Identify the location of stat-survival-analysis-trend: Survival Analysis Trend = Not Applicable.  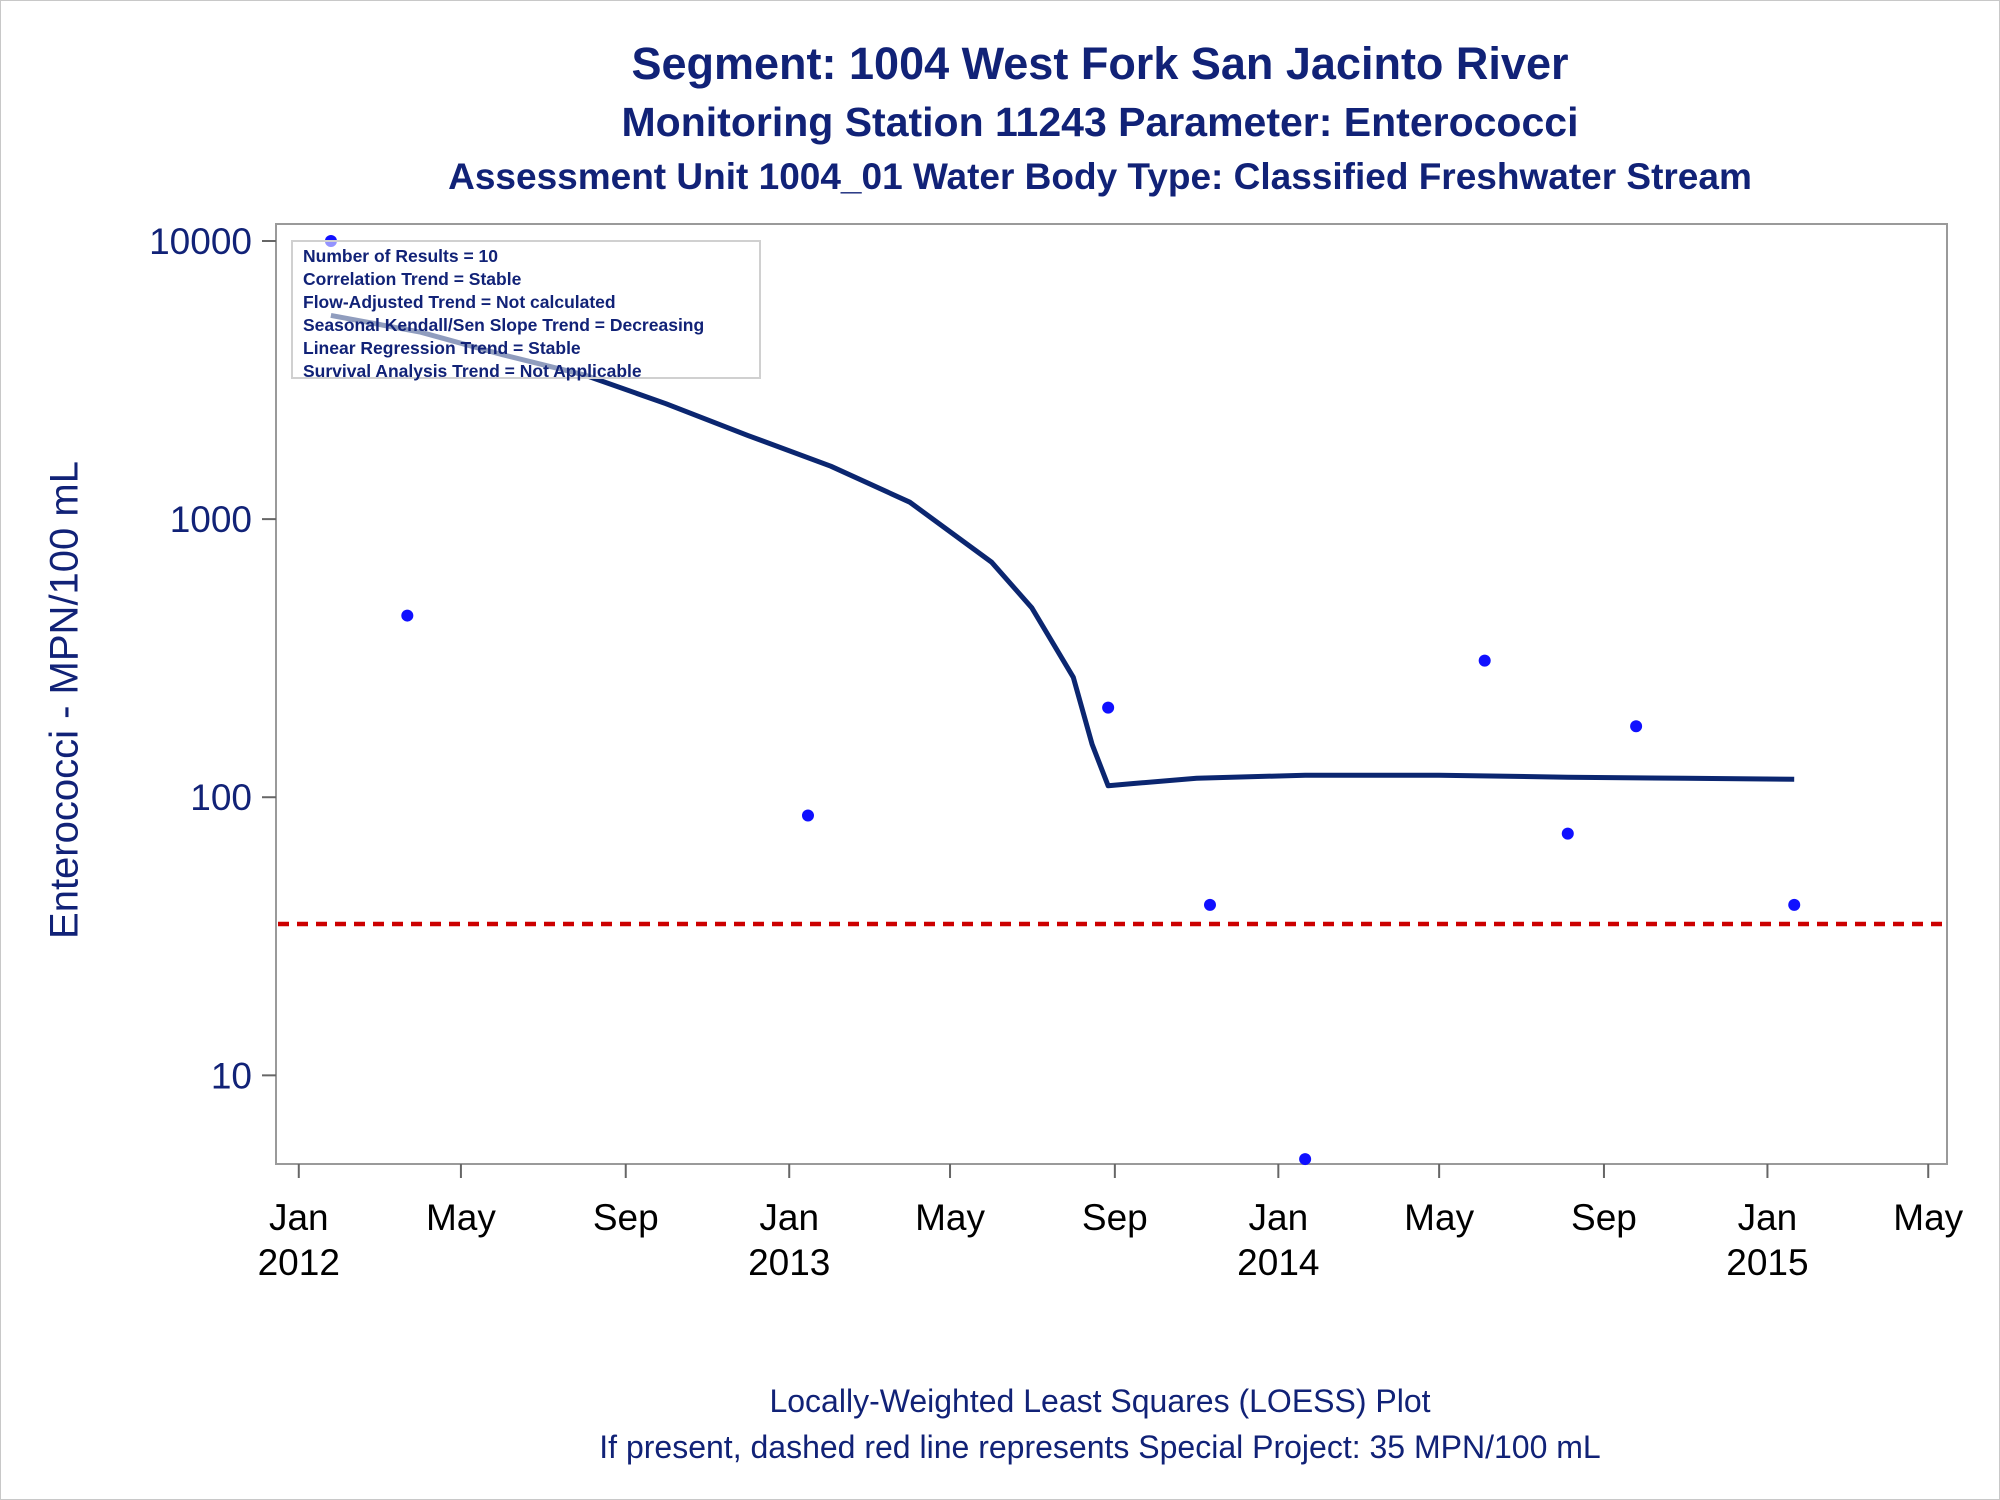
(472, 371).